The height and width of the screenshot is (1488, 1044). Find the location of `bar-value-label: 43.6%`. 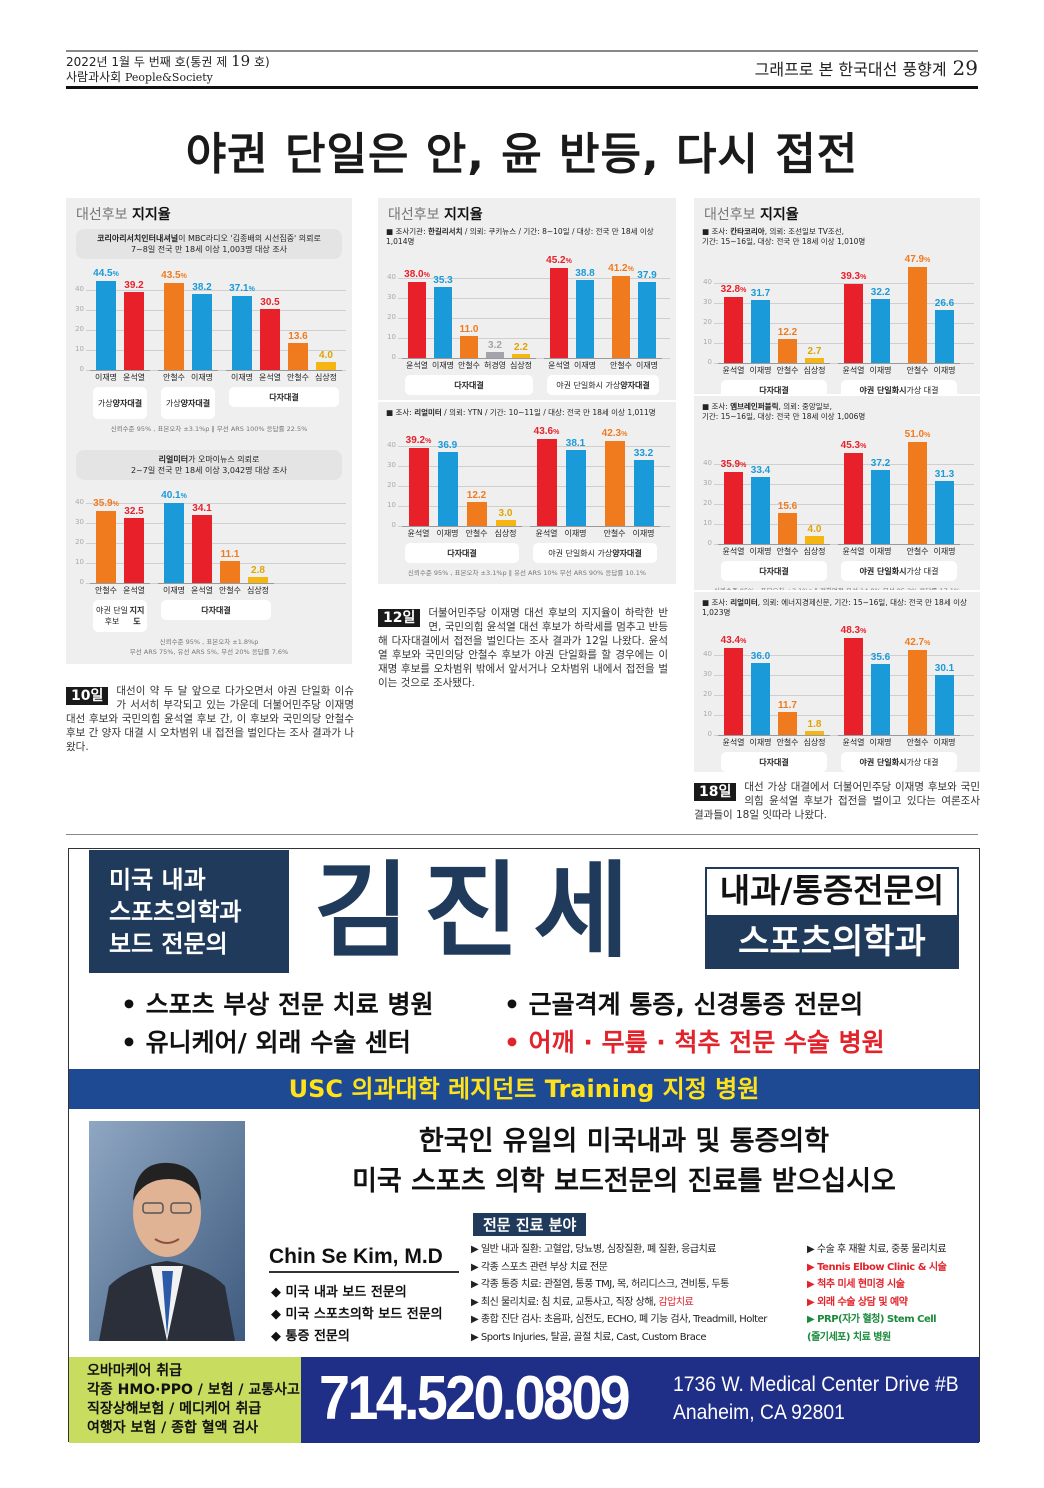

bar-value-label: 43.6% is located at coordinates (547, 432).